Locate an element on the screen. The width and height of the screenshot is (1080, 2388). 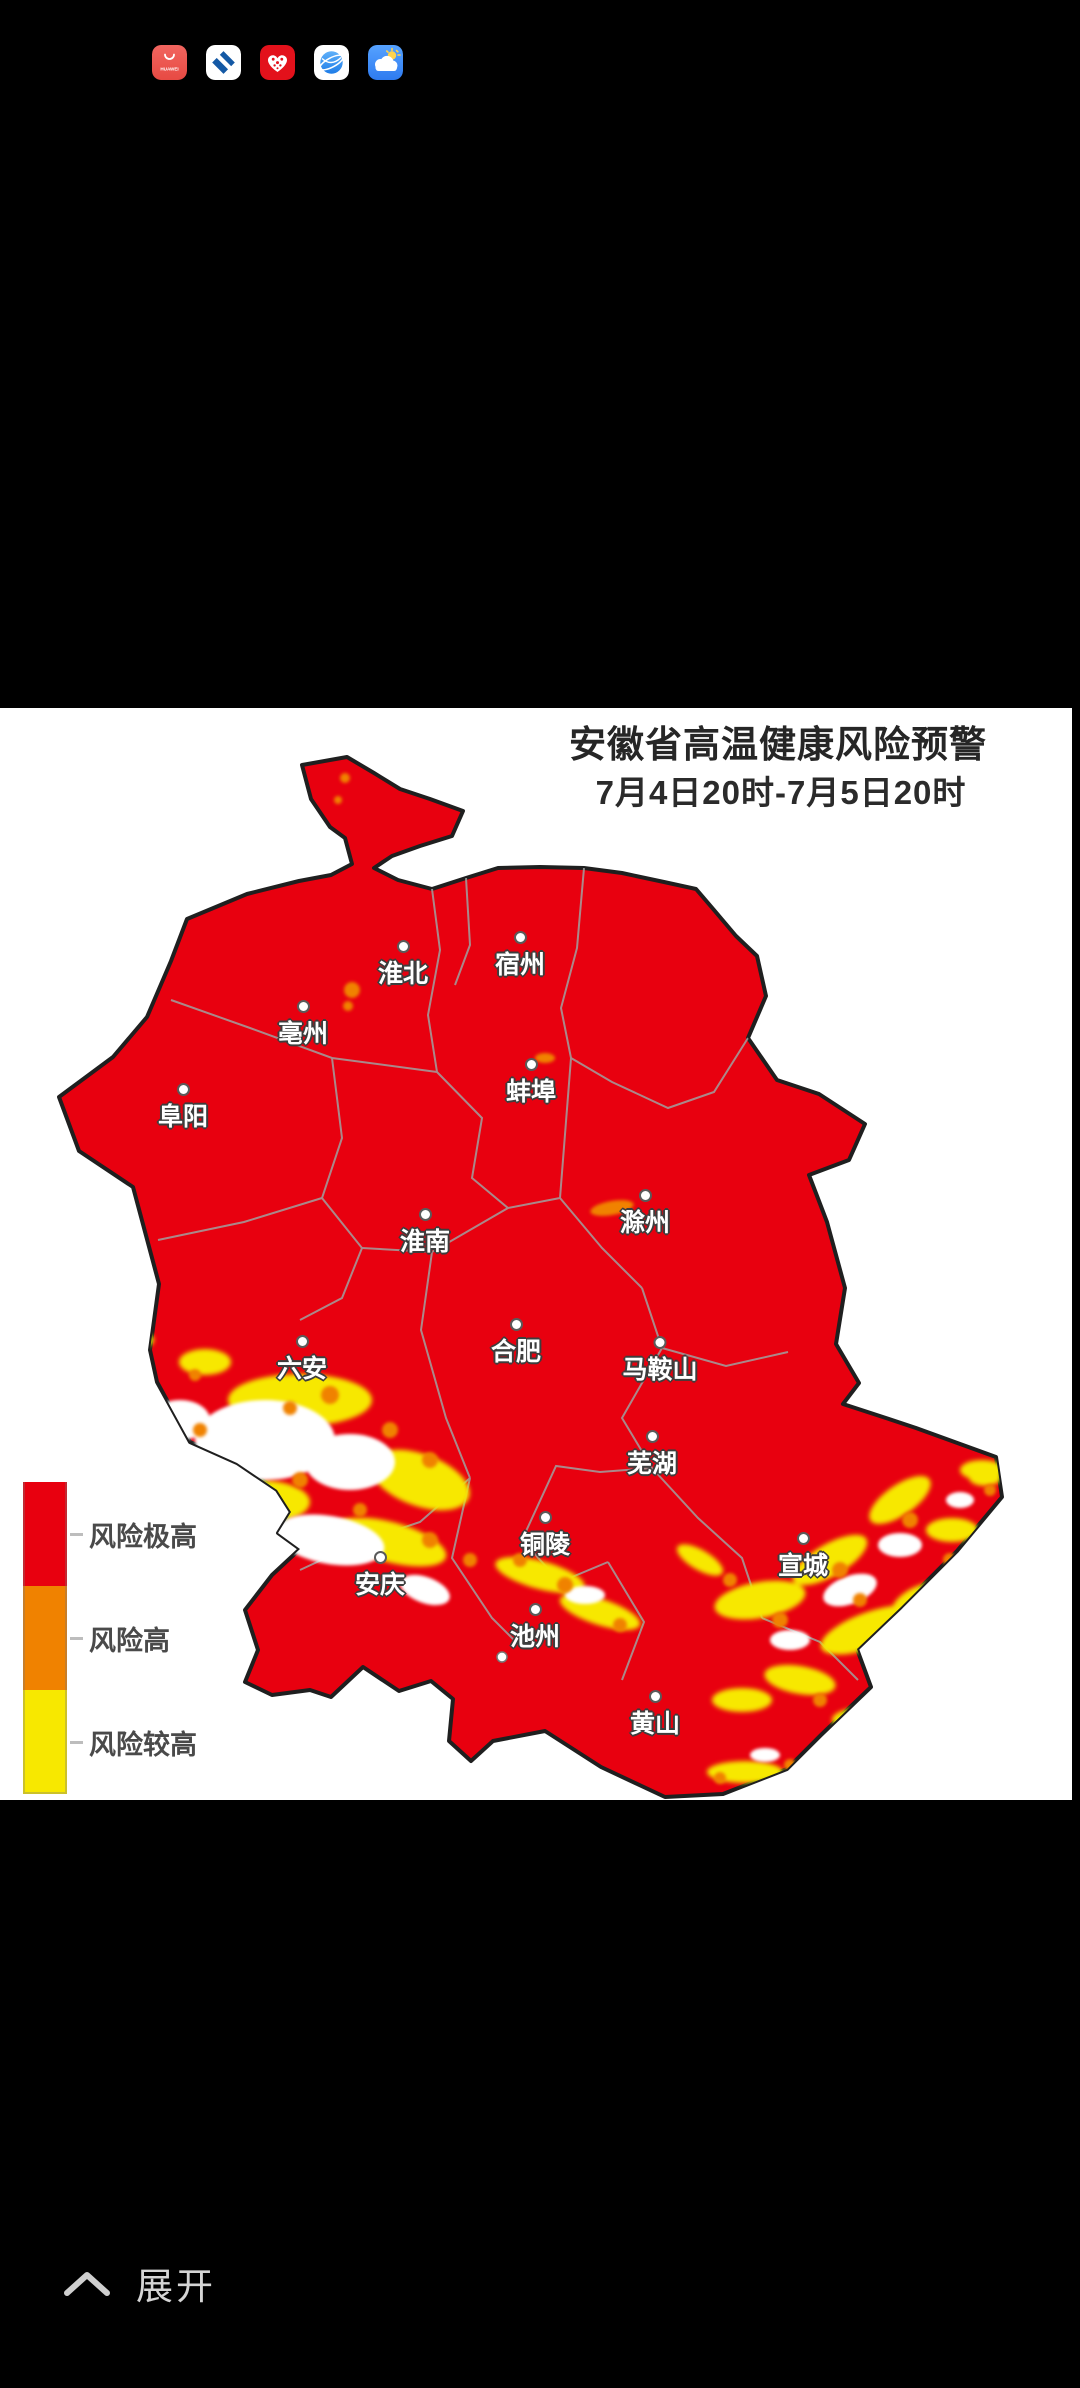
legend-row: 风险极高 is located at coordinates (110, 1534).